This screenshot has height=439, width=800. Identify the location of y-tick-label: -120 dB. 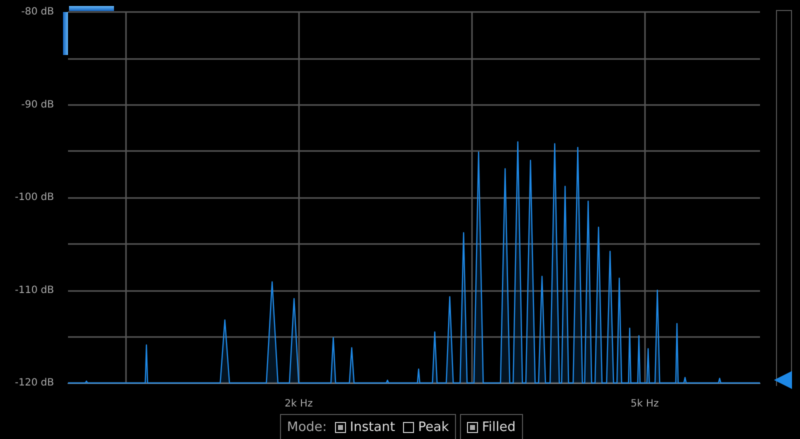
(34, 383).